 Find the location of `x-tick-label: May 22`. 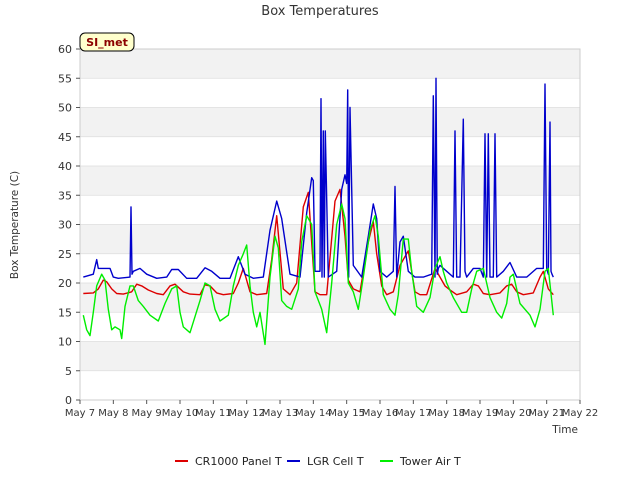

x-tick-label: May 22 is located at coordinates (580, 413).